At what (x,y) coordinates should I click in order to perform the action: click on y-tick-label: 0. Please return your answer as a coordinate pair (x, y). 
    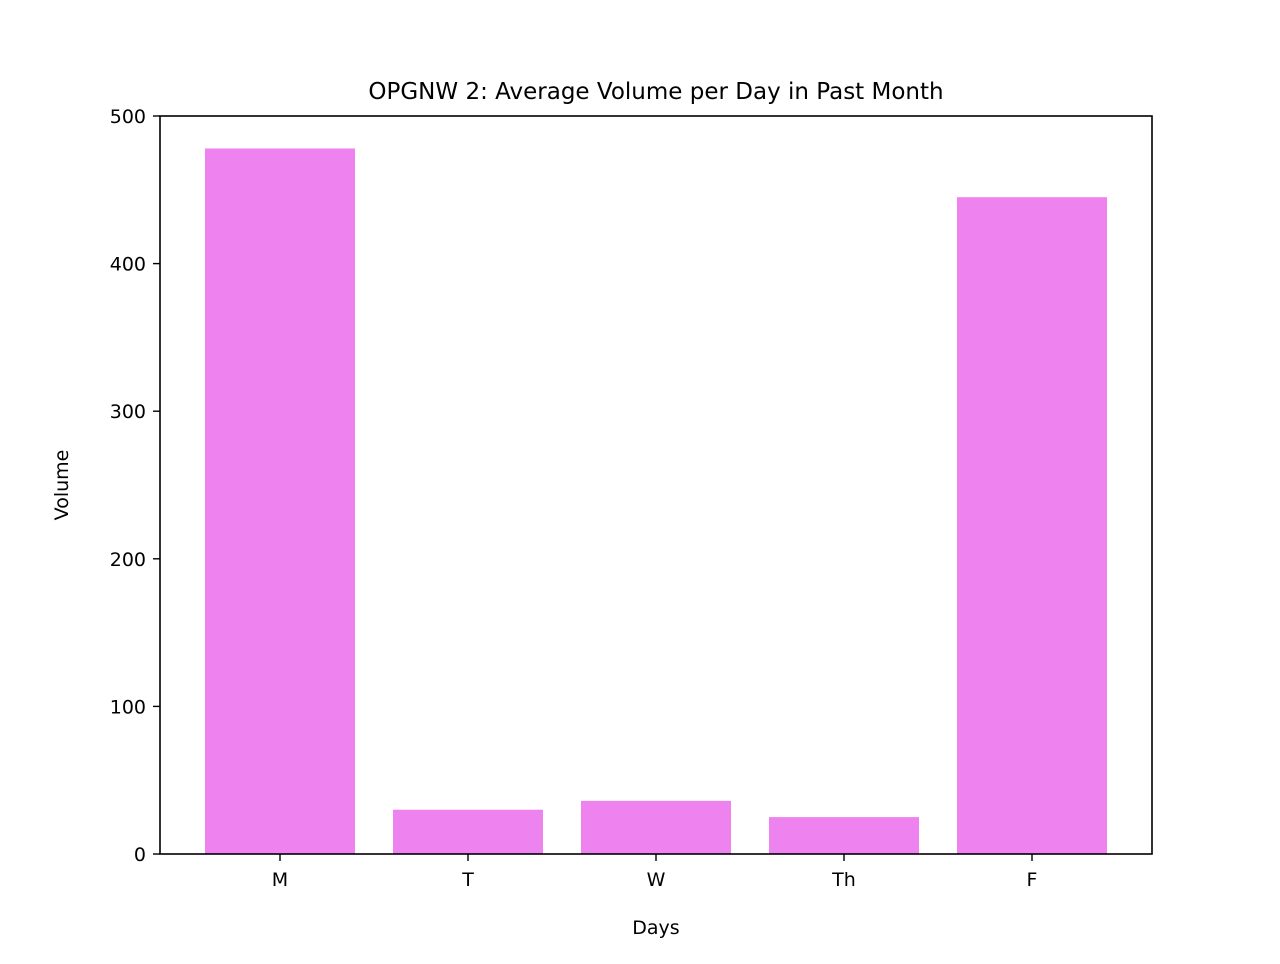
    Looking at the image, I should click on (140, 855).